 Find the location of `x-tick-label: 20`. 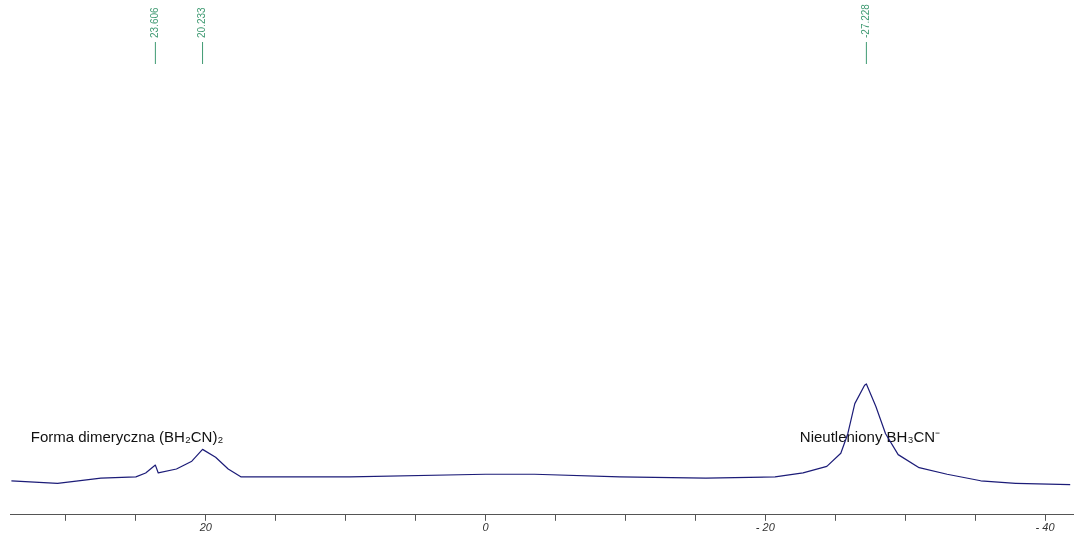

x-tick-label: 20 is located at coordinates (205, 527).